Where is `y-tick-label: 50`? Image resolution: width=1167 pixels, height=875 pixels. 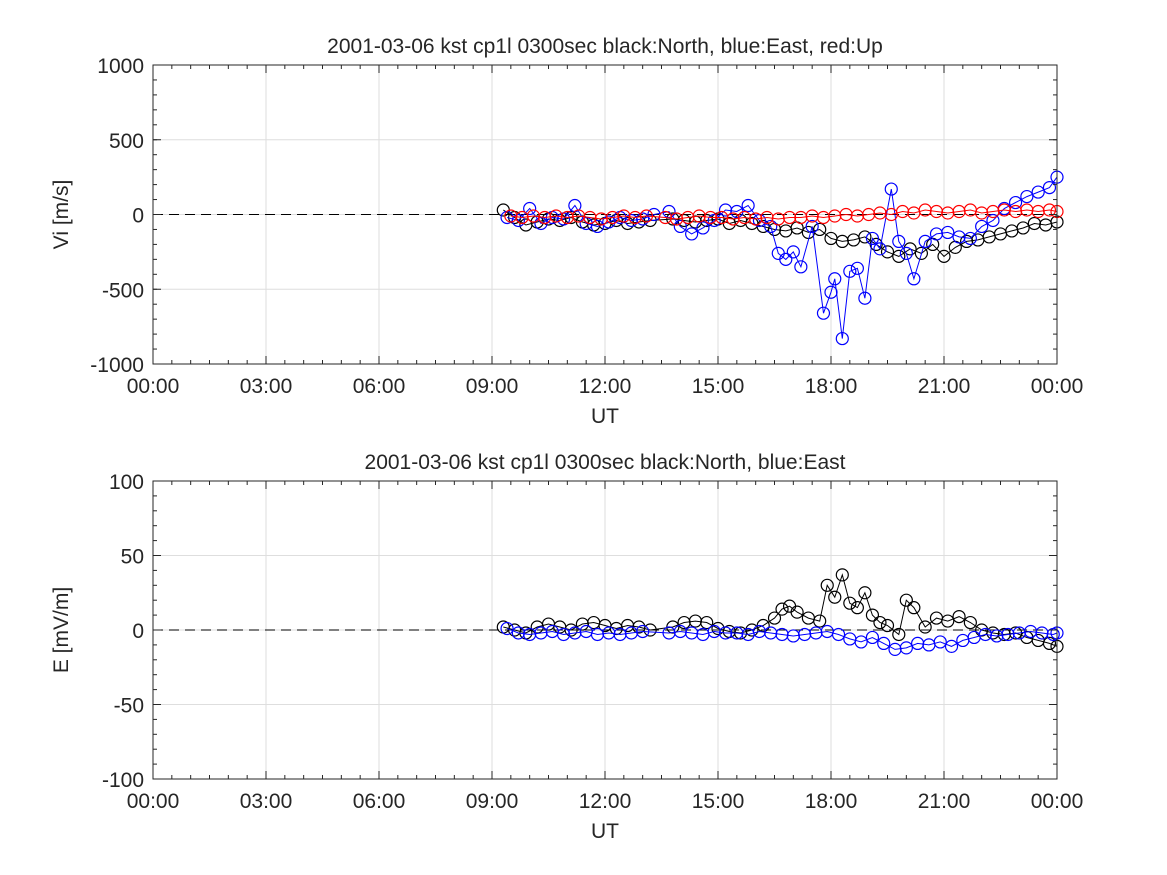 y-tick-label: 50 is located at coordinates (132, 557).